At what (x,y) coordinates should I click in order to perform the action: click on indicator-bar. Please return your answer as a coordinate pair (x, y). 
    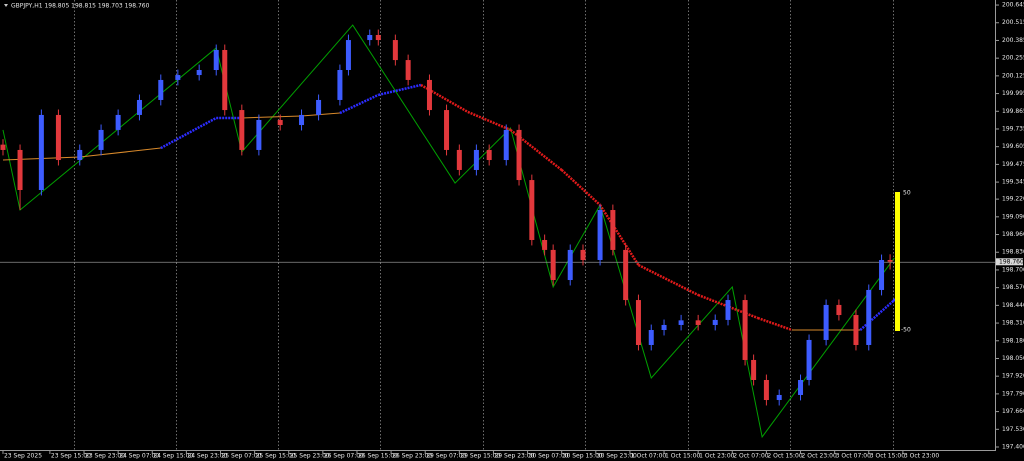
    Looking at the image, I should click on (897, 261).